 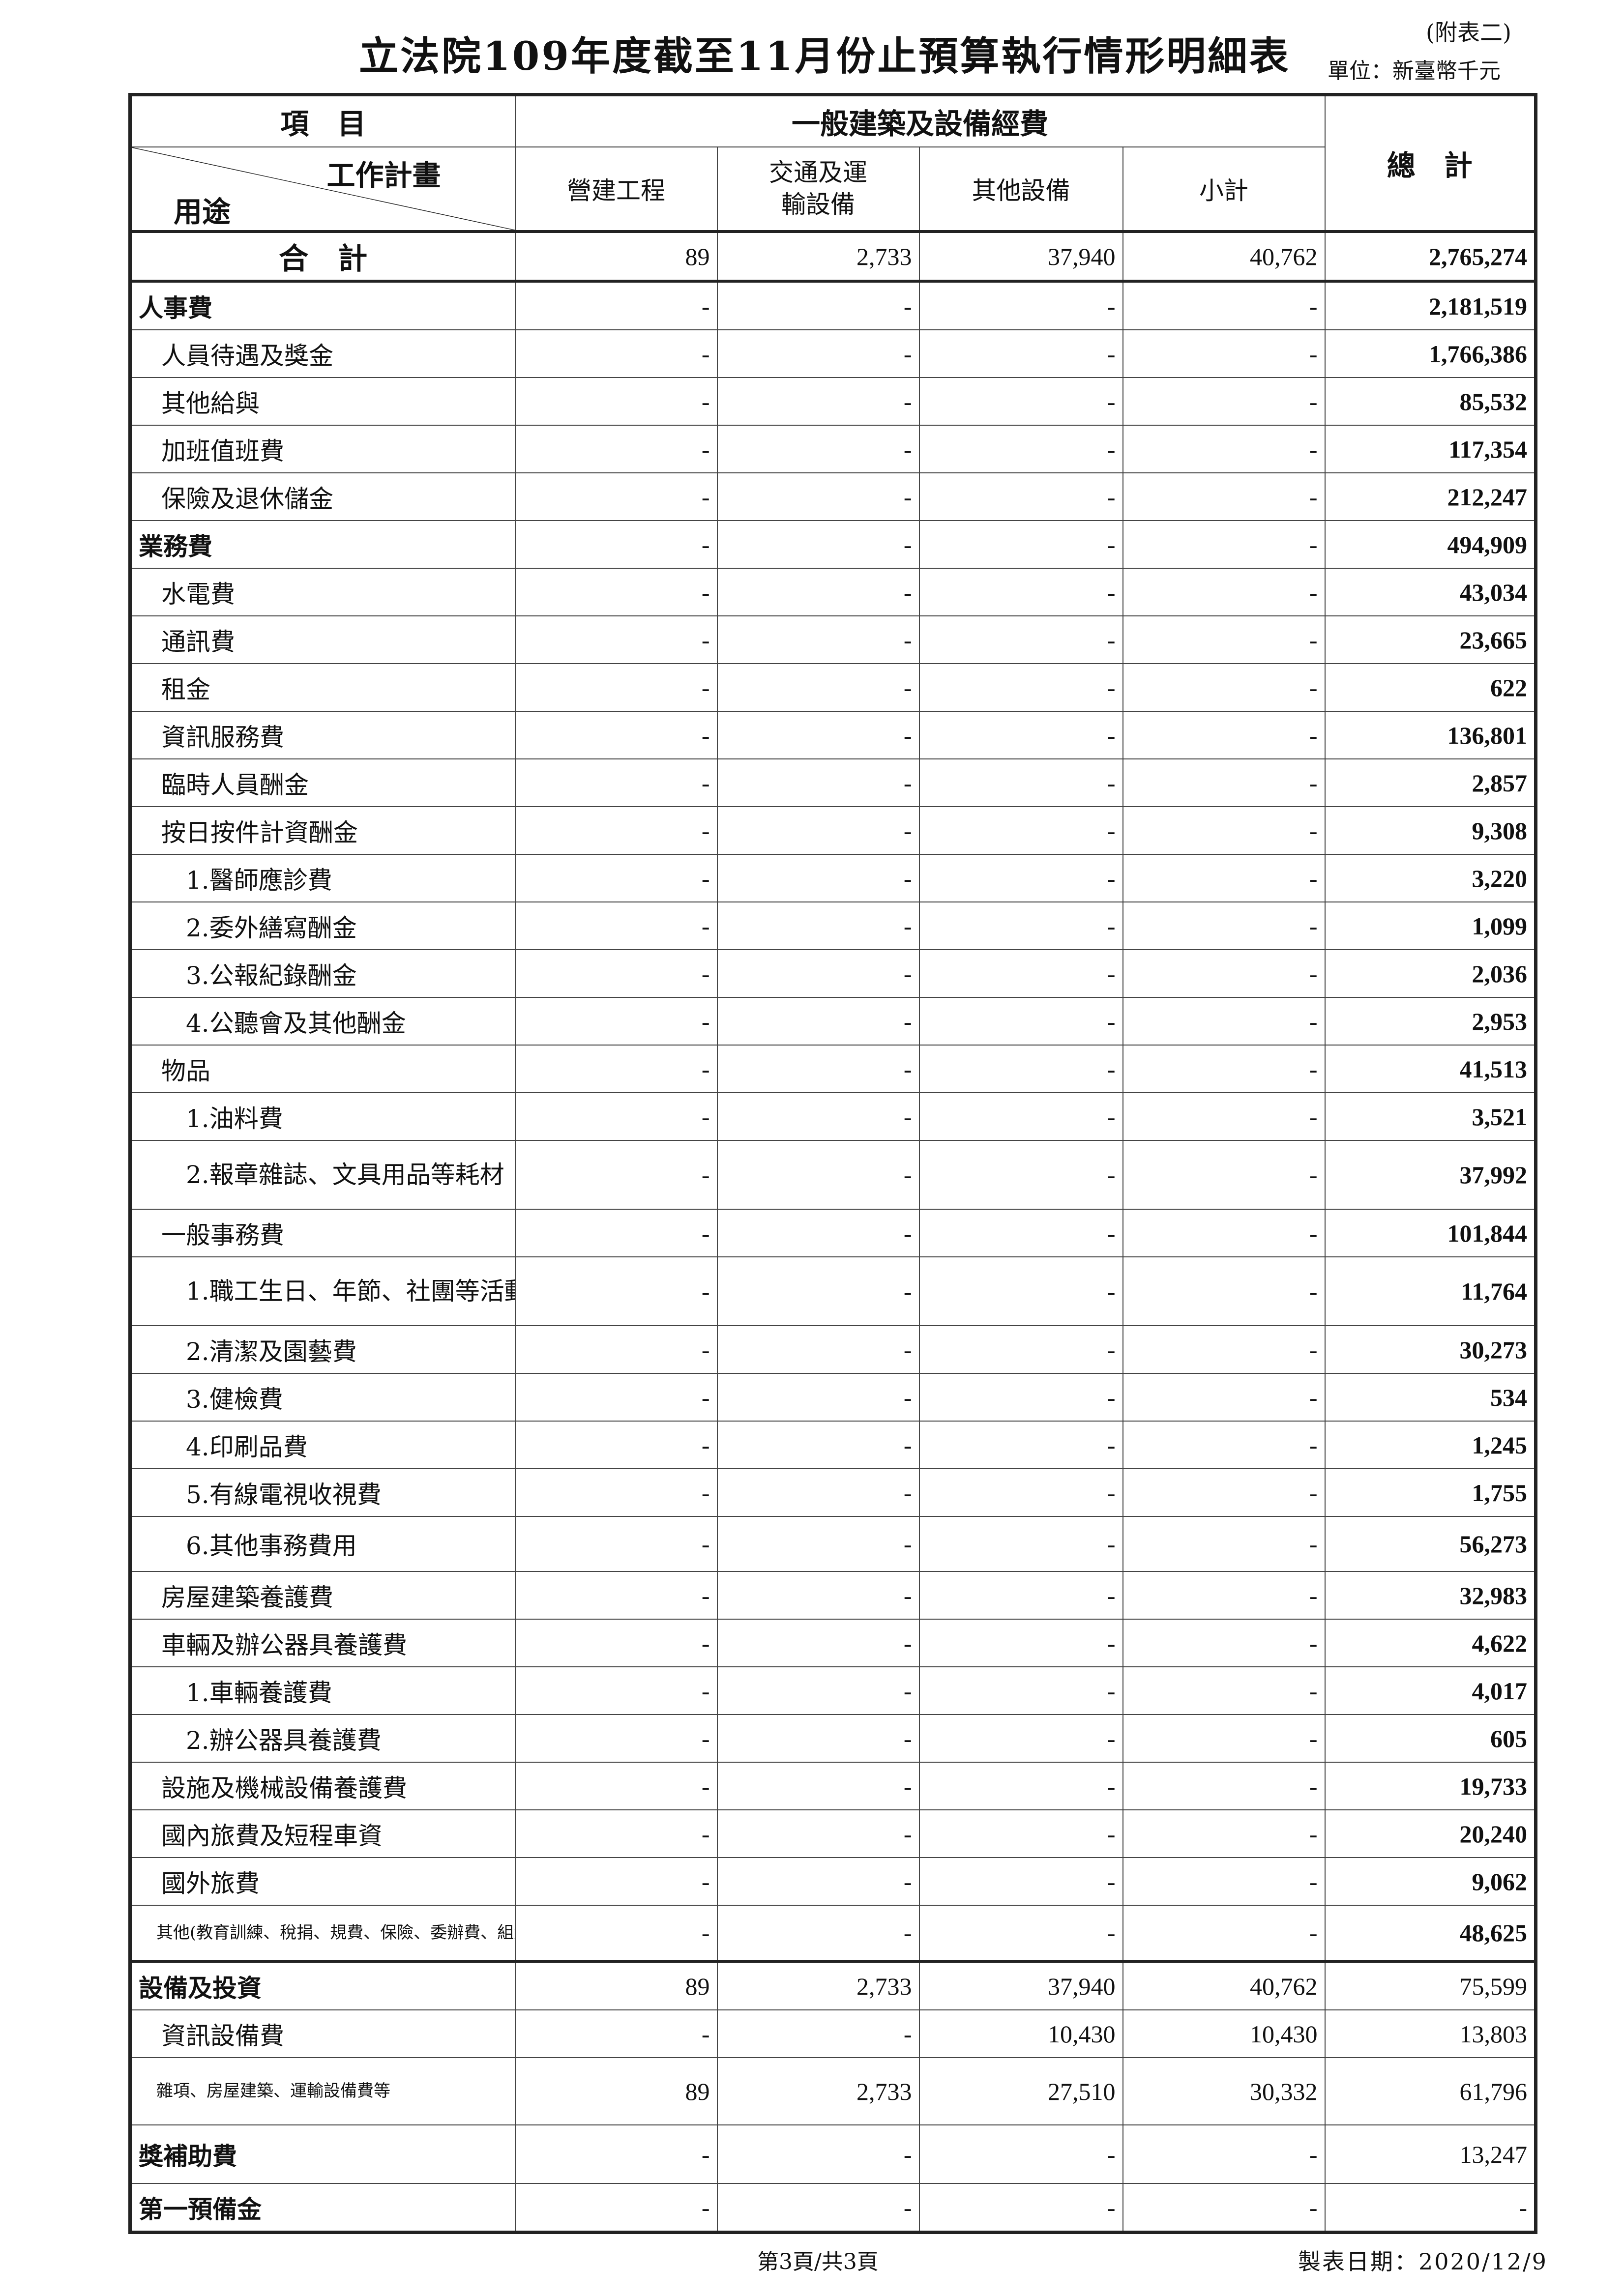 I want to click on table-row: 雜項、房屋建築、運輸設備費等 89 2,733 27,510 30,332 61,796, so click(x=832, y=2091).